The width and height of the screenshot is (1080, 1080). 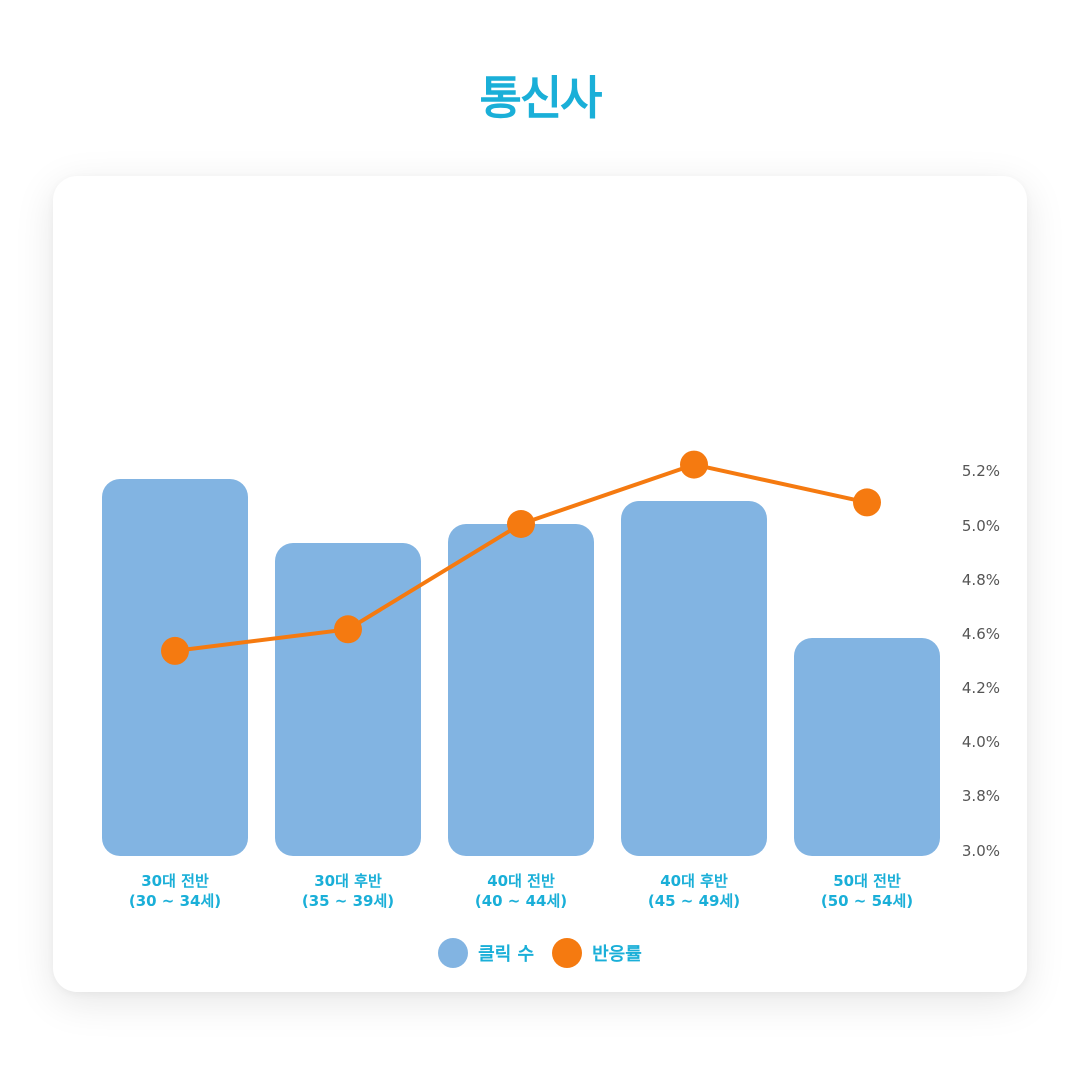 I want to click on y-tick-label: 4.2%, so click(x=981, y=688).